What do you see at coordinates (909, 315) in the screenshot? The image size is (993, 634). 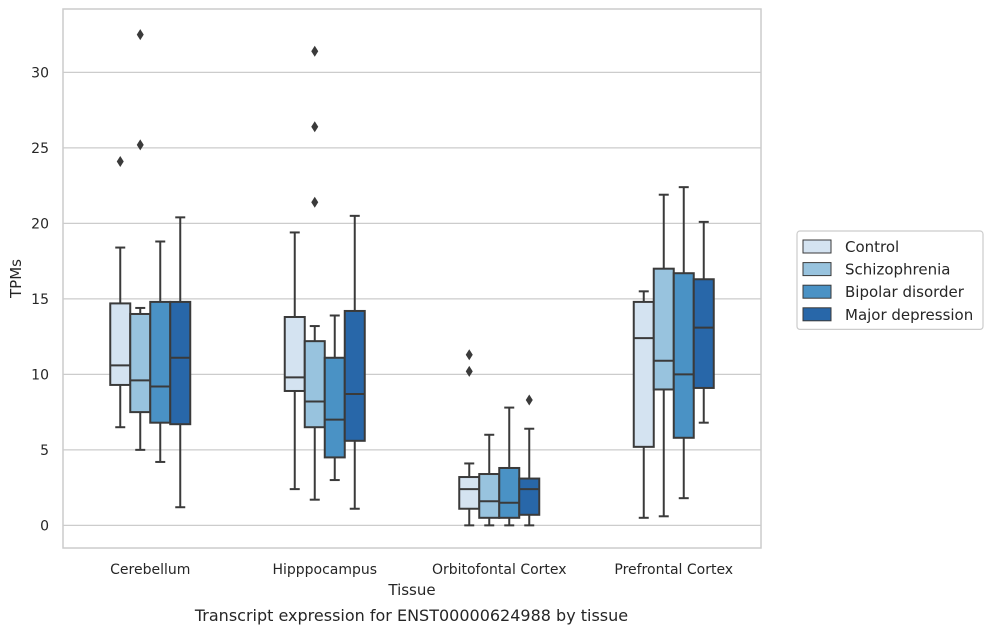 I see `legend-label: Major depression` at bounding box center [909, 315].